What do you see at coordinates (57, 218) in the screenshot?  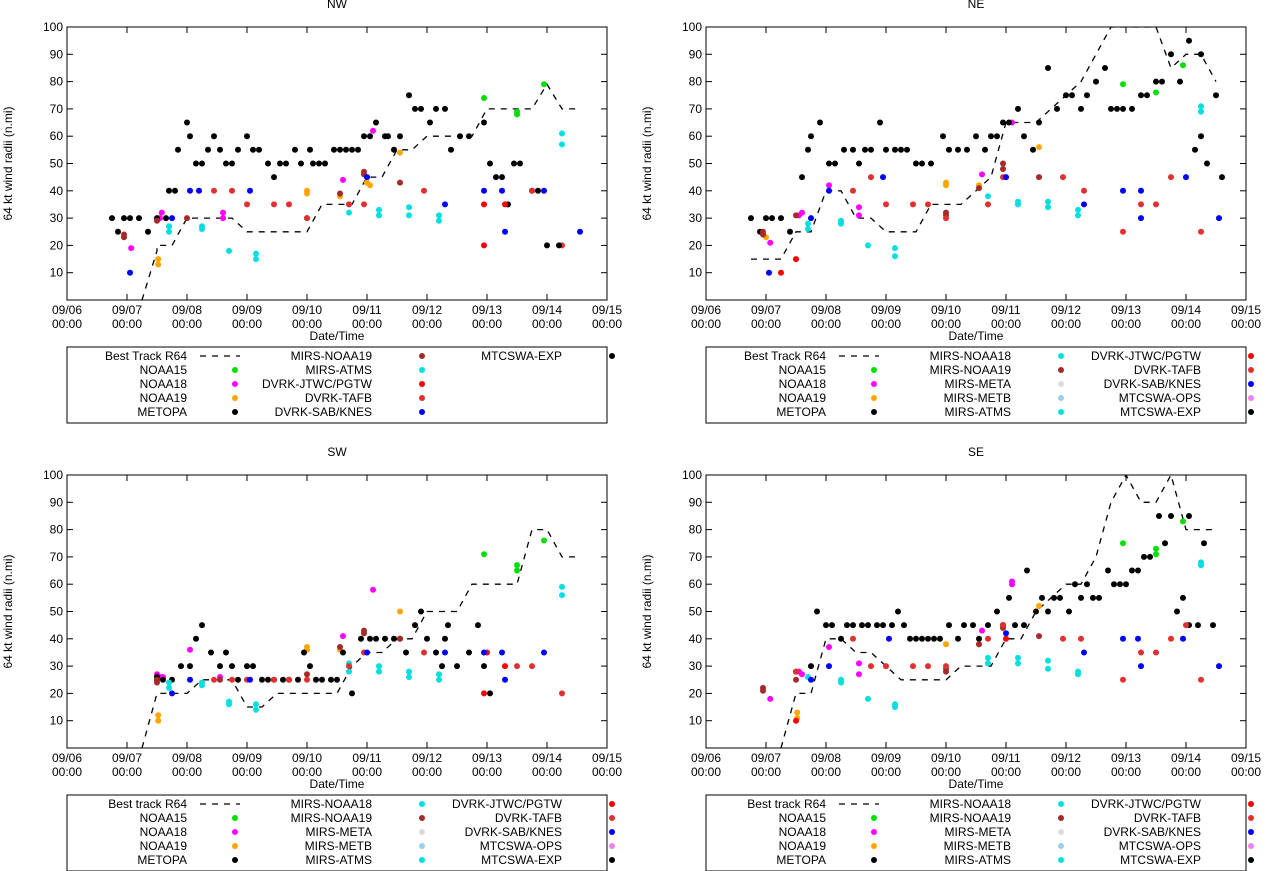 I see `y-tick-label: 30` at bounding box center [57, 218].